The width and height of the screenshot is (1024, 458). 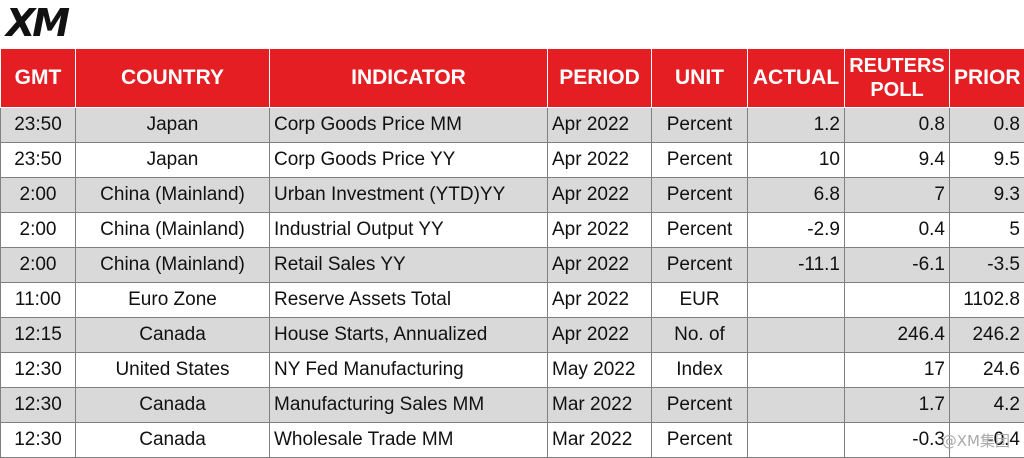 What do you see at coordinates (796, 265) in the screenshot?
I see `actual-cell: -11.1` at bounding box center [796, 265].